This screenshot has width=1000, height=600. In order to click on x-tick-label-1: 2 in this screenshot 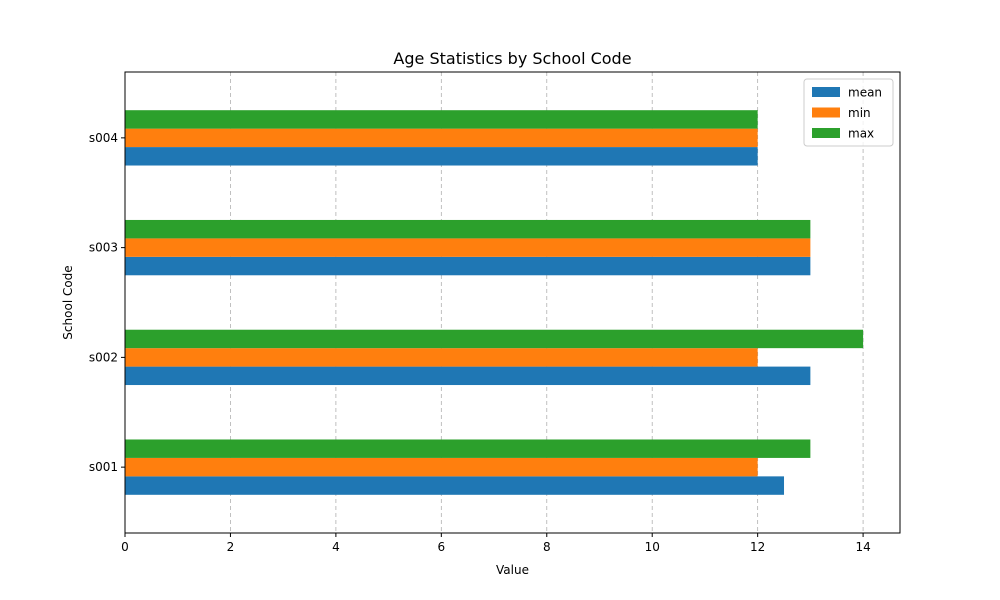, I will do `click(231, 547)`.